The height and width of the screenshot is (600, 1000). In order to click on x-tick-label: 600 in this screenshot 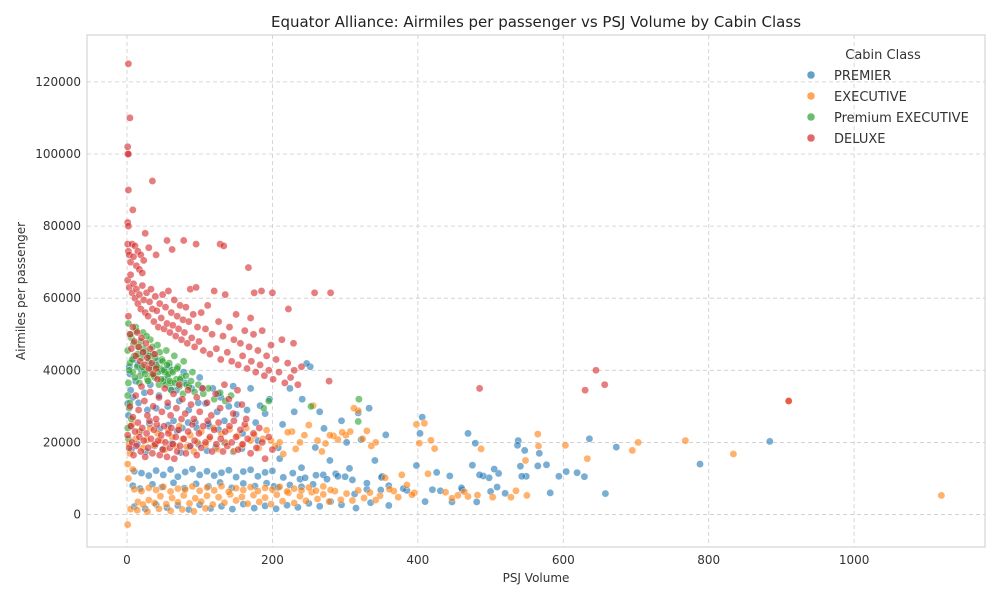, I will do `click(563, 560)`.